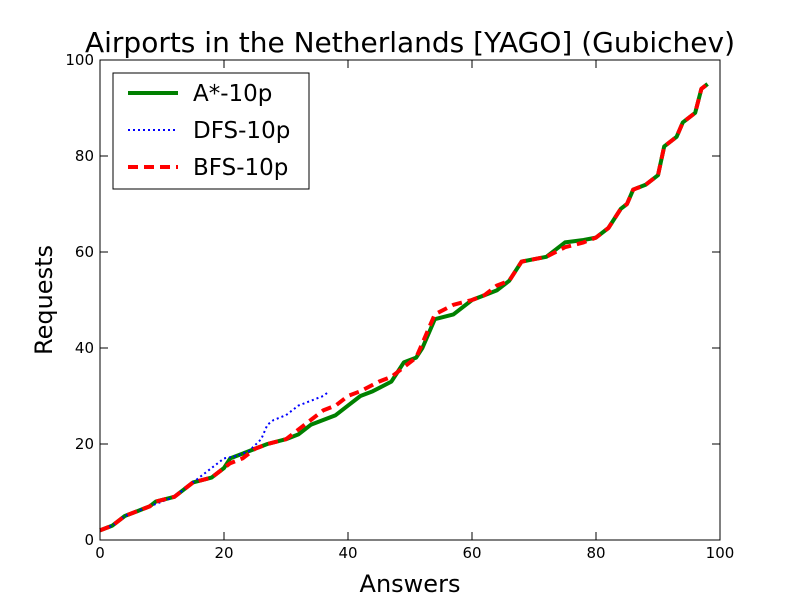 This screenshot has width=800, height=600. I want to click on y-tick-label: 60, so click(84, 252).